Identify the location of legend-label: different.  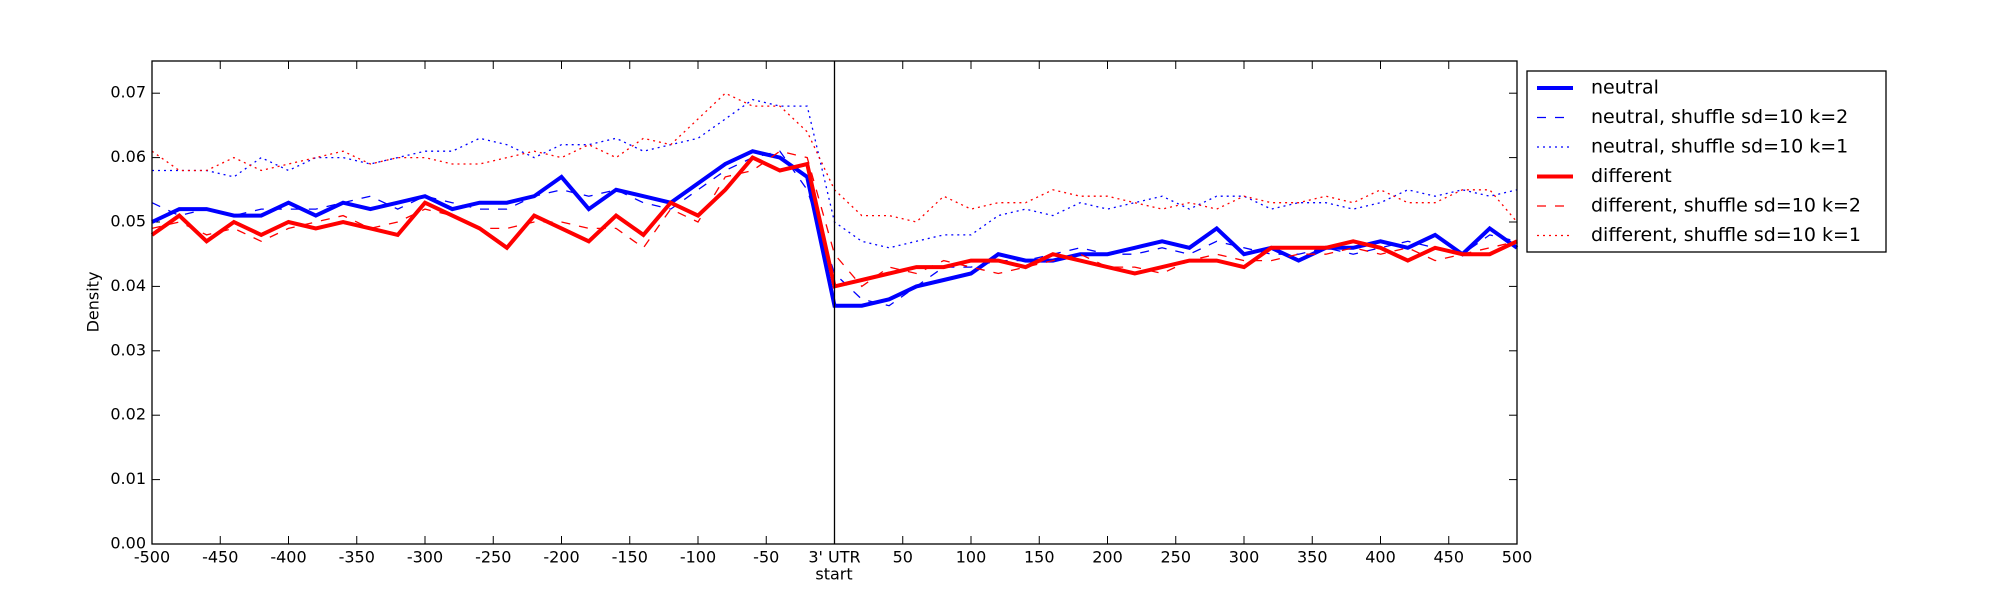
(1631, 176).